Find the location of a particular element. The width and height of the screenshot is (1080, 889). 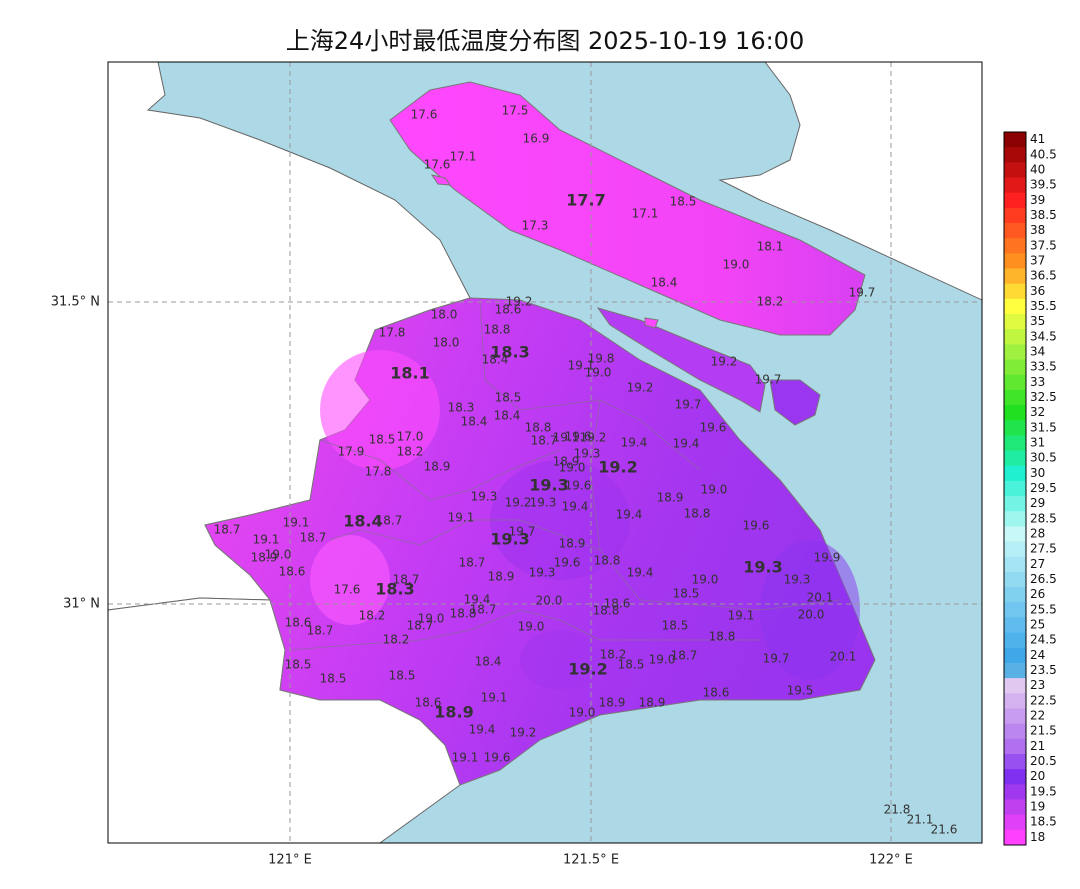

colorbar-tick-label: 29 is located at coordinates (1037, 503).